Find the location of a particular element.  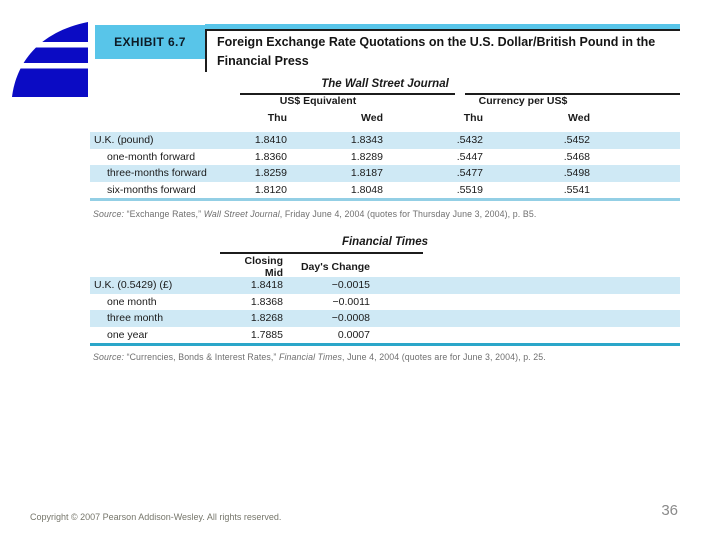

row-label: U.K. (pound) is located at coordinates (124, 140).